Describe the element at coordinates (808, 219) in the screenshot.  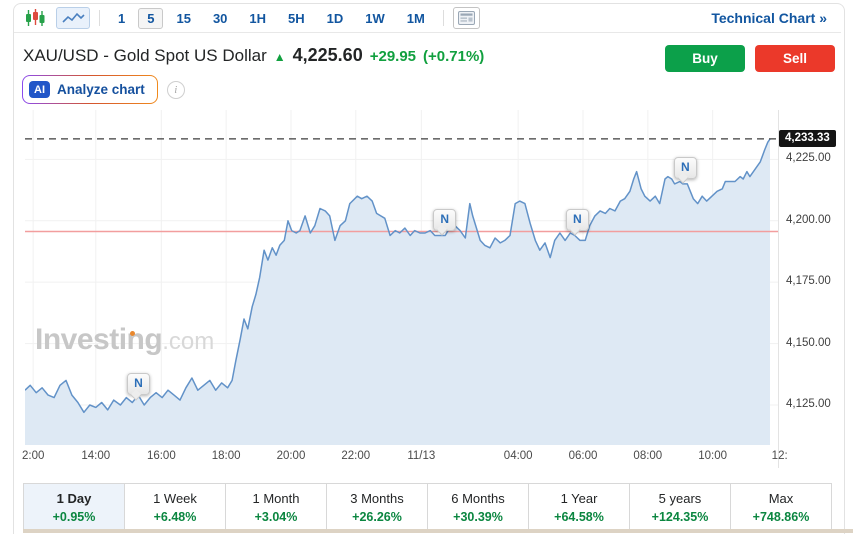
I see `y-axis-label: 4,200.00` at that location.